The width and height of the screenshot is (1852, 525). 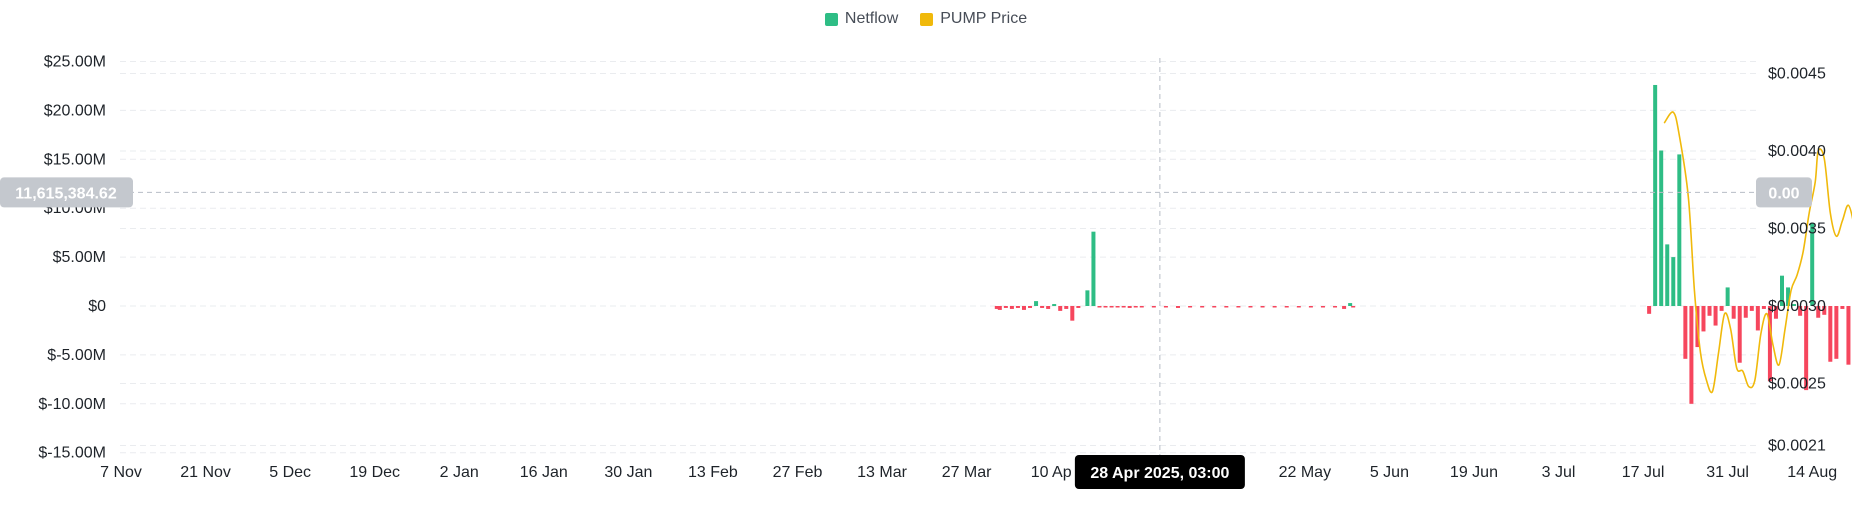 What do you see at coordinates (66, 193) in the screenshot?
I see `crosshair-left-label: 11,615,384.62` at bounding box center [66, 193].